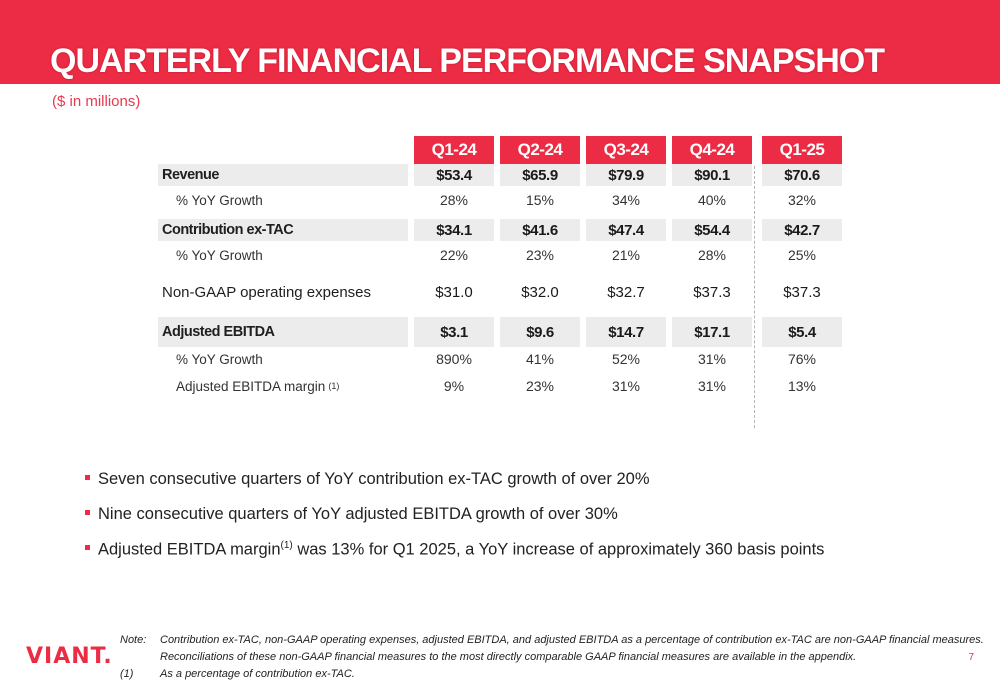 The image size is (1000, 685). I want to click on table-row: % YoY Growth 22% 23% 21% 28% 25%, so click(500, 255).